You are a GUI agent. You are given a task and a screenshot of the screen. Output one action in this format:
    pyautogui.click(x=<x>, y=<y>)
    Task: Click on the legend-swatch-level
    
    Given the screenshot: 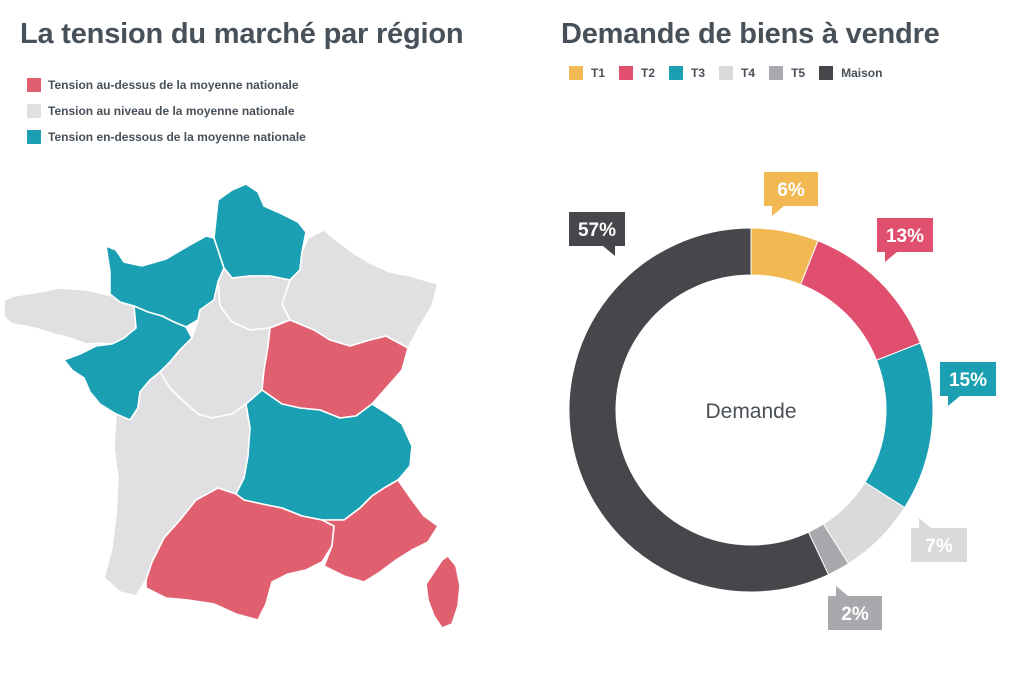 What is the action you would take?
    pyautogui.click(x=34, y=111)
    